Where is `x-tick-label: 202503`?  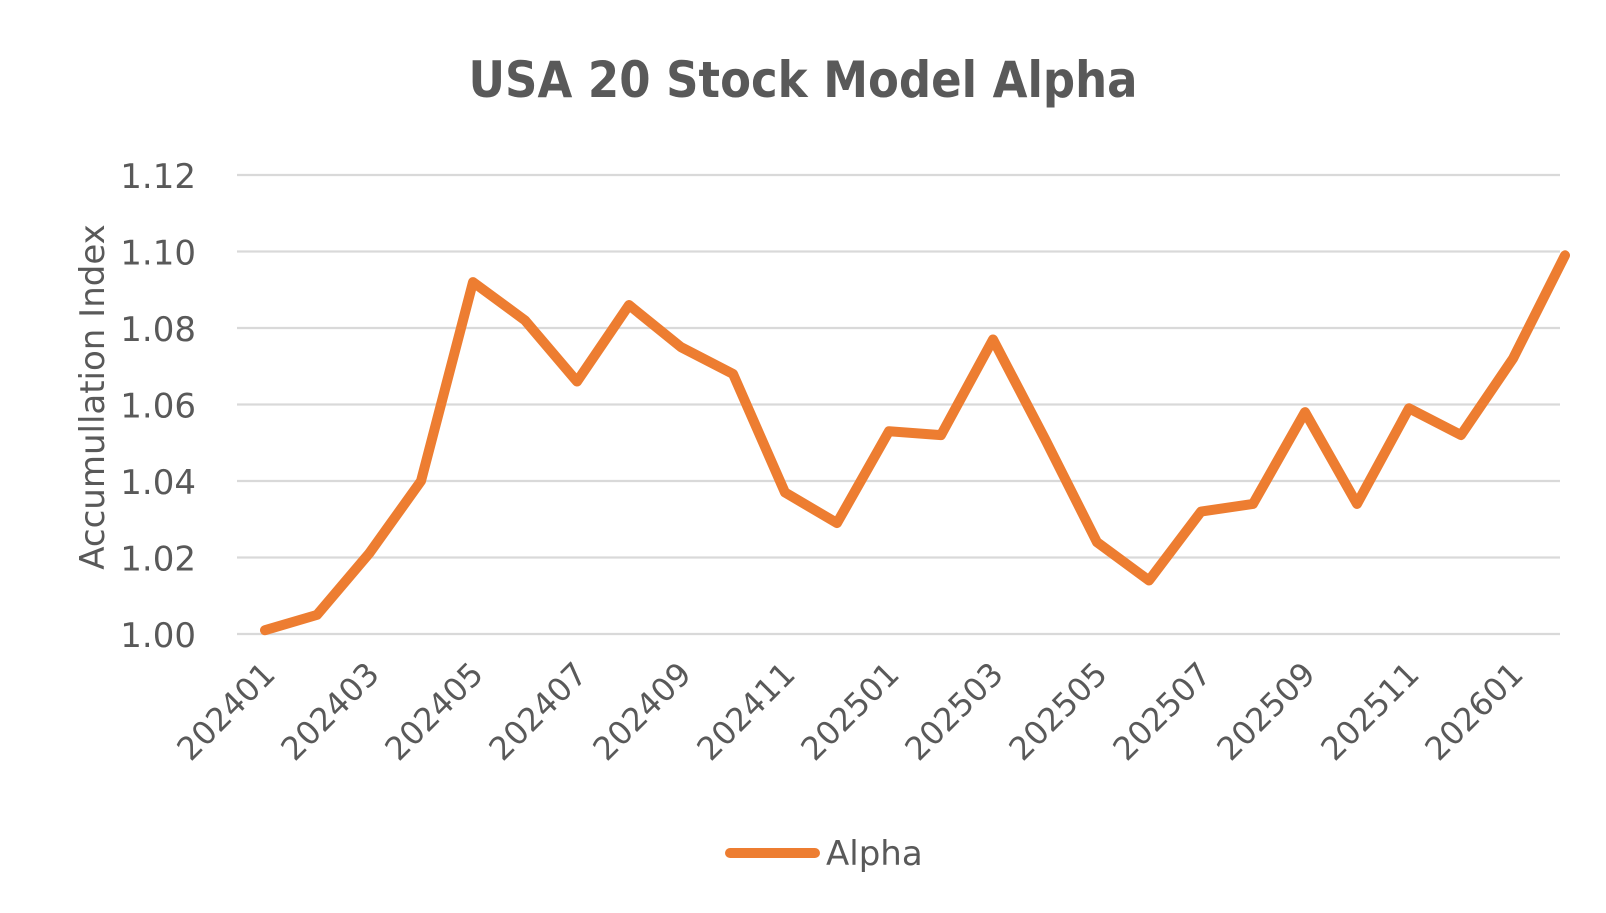 x-tick-label: 202503 is located at coordinates (953, 711).